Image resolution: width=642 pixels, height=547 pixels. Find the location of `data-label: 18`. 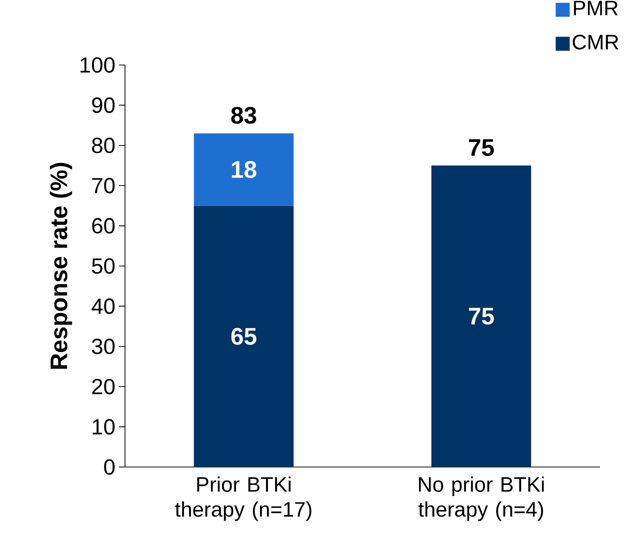

data-label: 18 is located at coordinates (244, 169).